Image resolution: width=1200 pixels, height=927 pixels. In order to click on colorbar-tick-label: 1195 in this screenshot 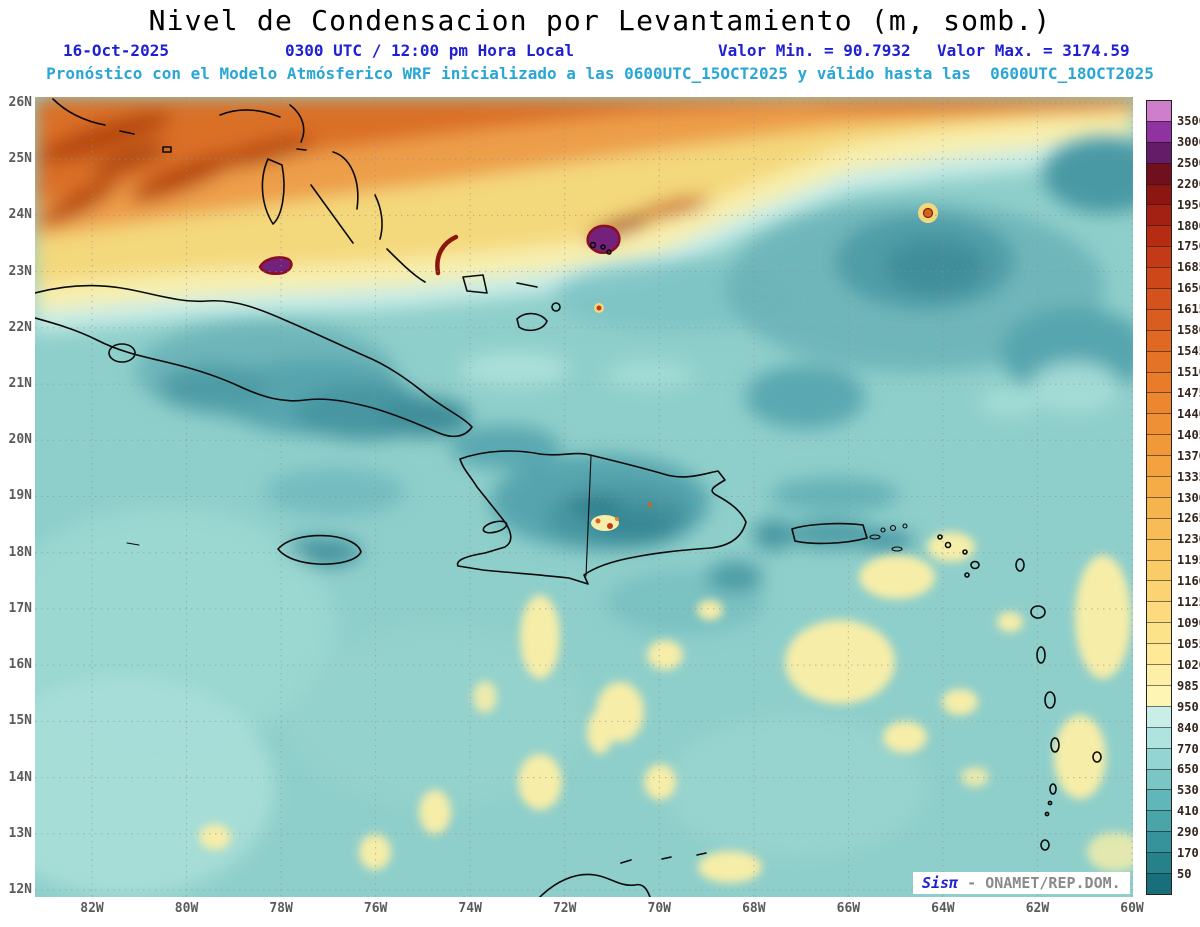, I will do `click(1188, 560)`.